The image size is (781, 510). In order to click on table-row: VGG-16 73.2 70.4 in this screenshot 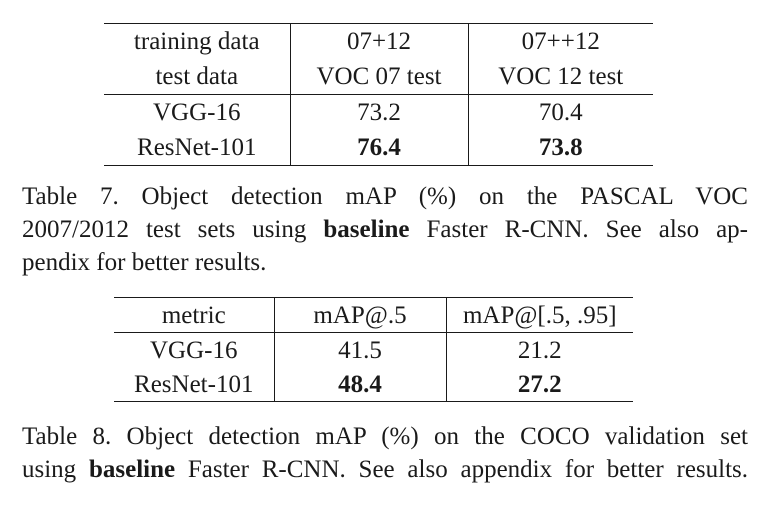, I will do `click(378, 112)`.